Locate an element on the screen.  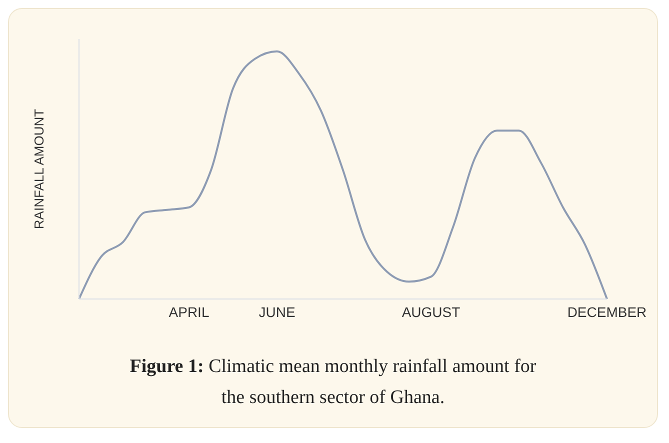
y-axis-title: RAINFALL AMOUNT is located at coordinates (39, 169).